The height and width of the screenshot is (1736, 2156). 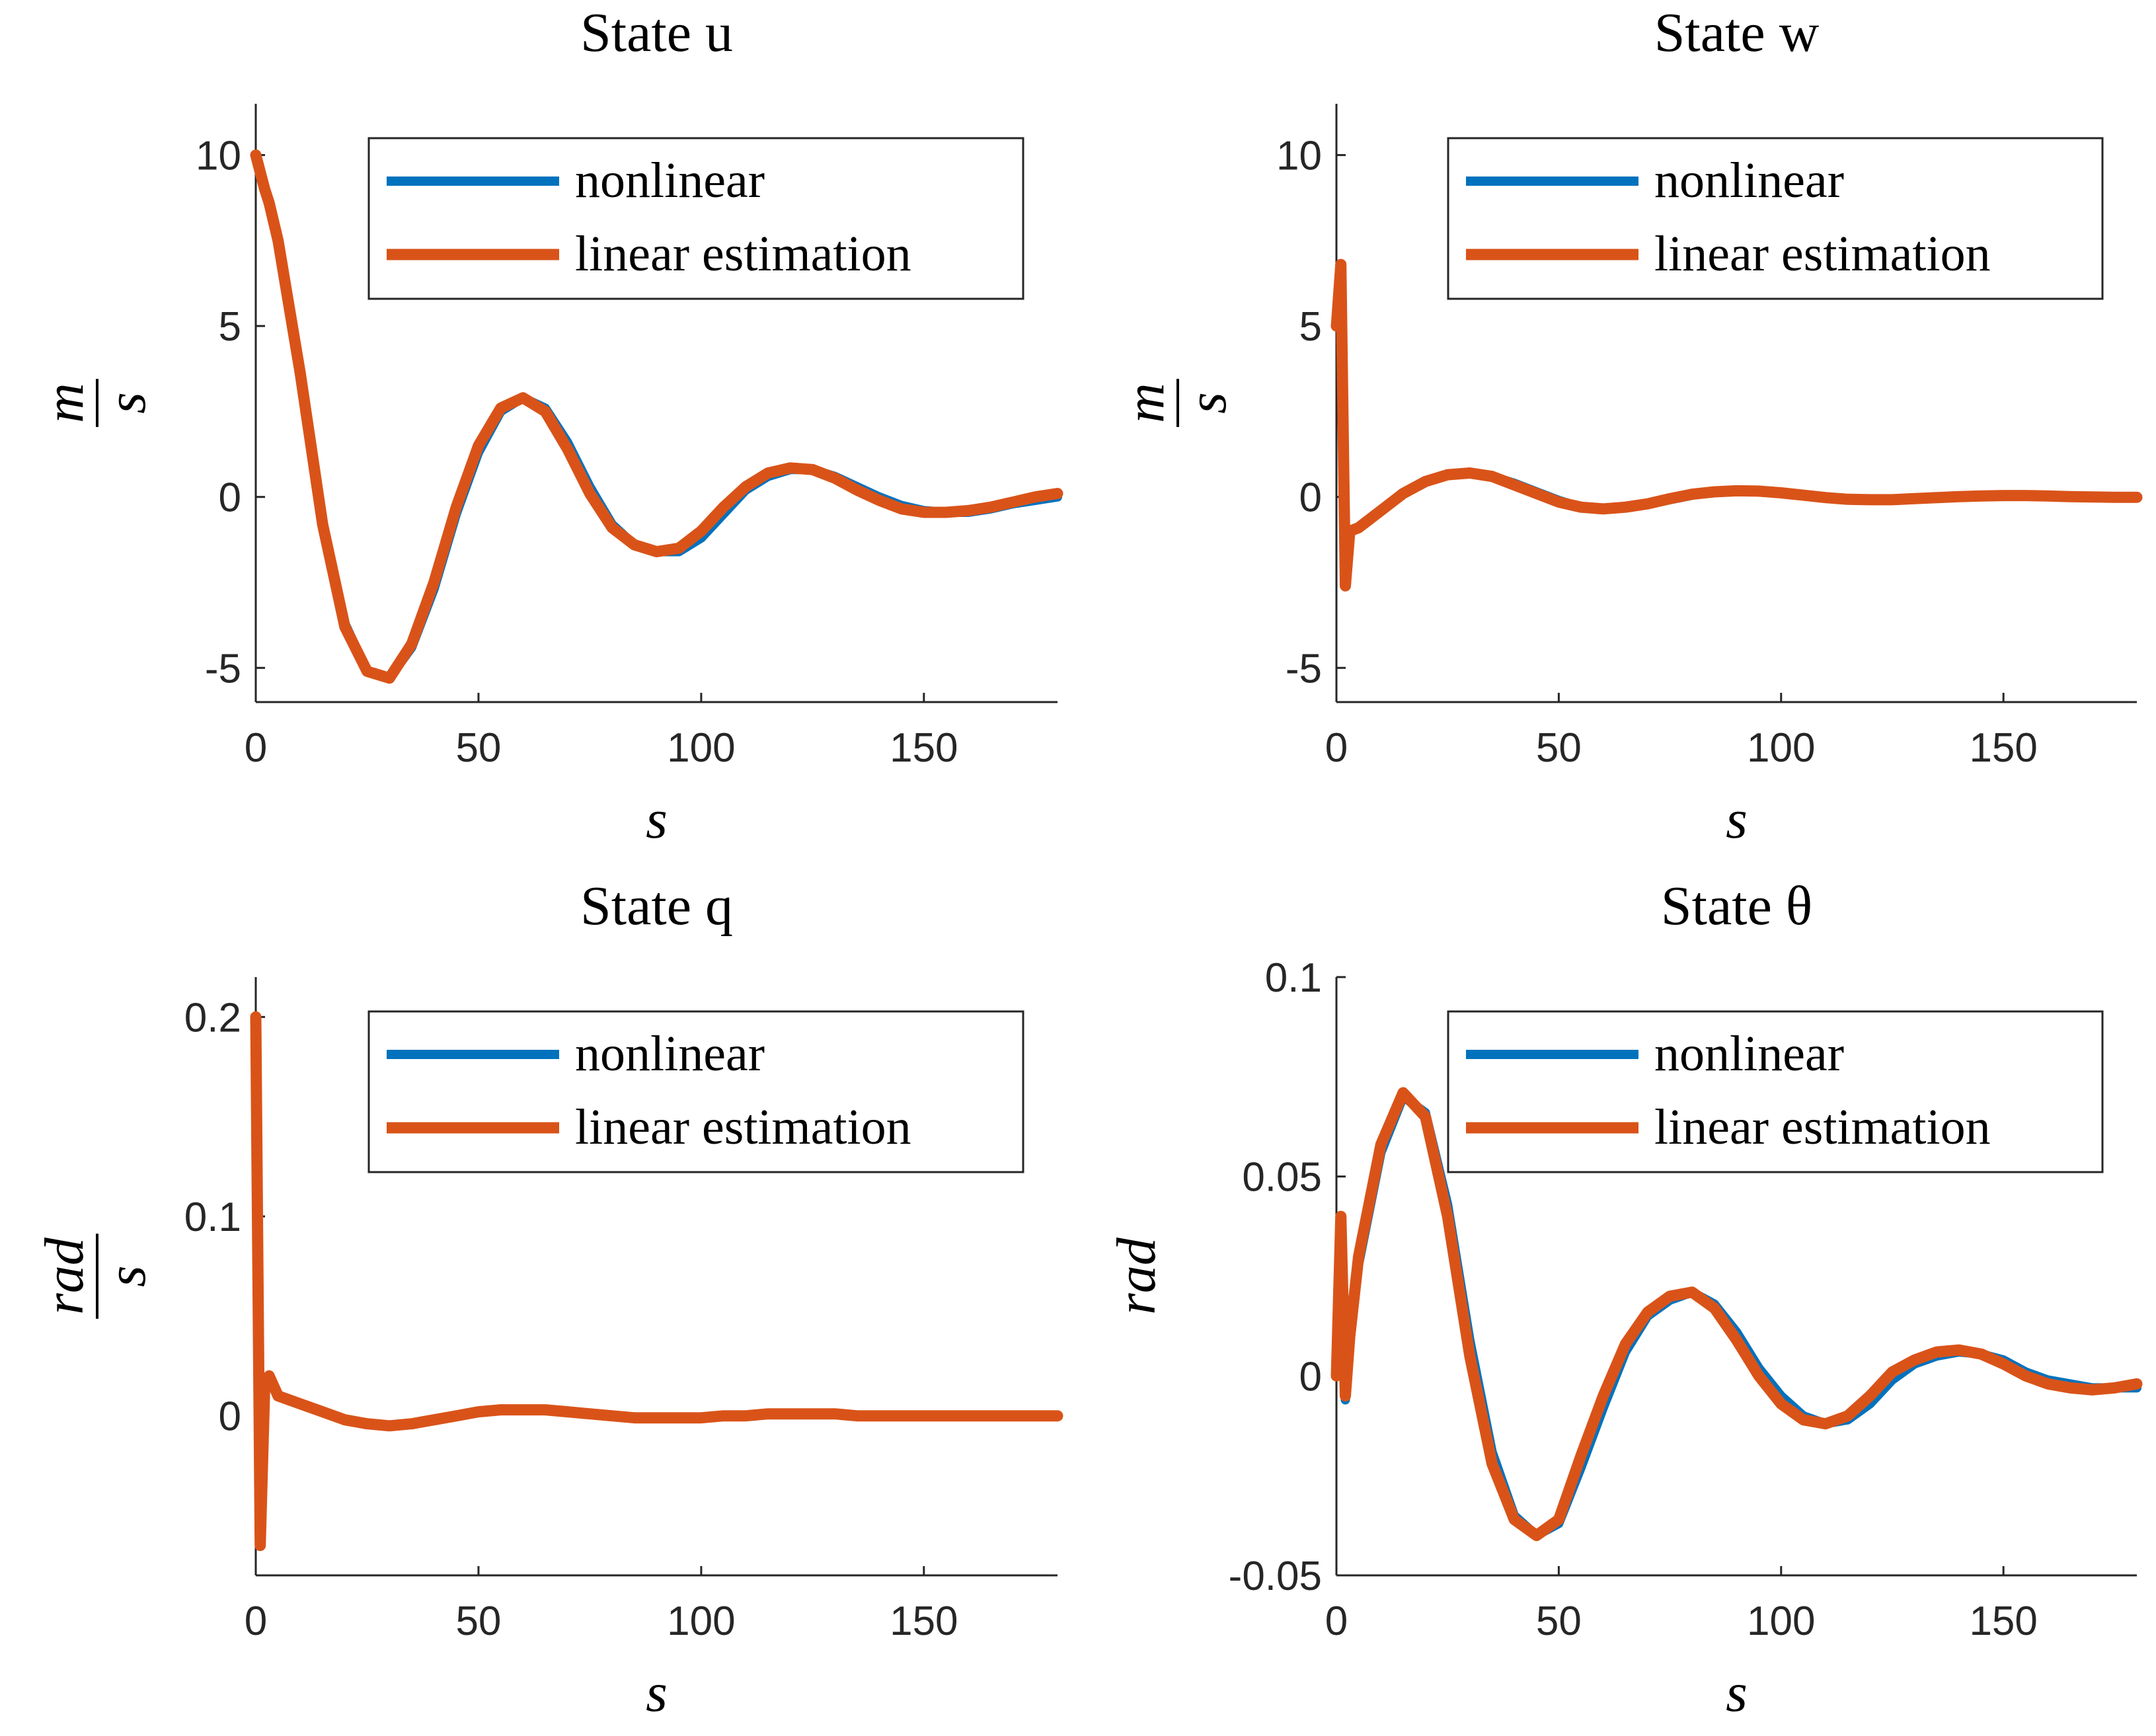 I want to click on y-label-text: rad, so click(x=1136, y=1276).